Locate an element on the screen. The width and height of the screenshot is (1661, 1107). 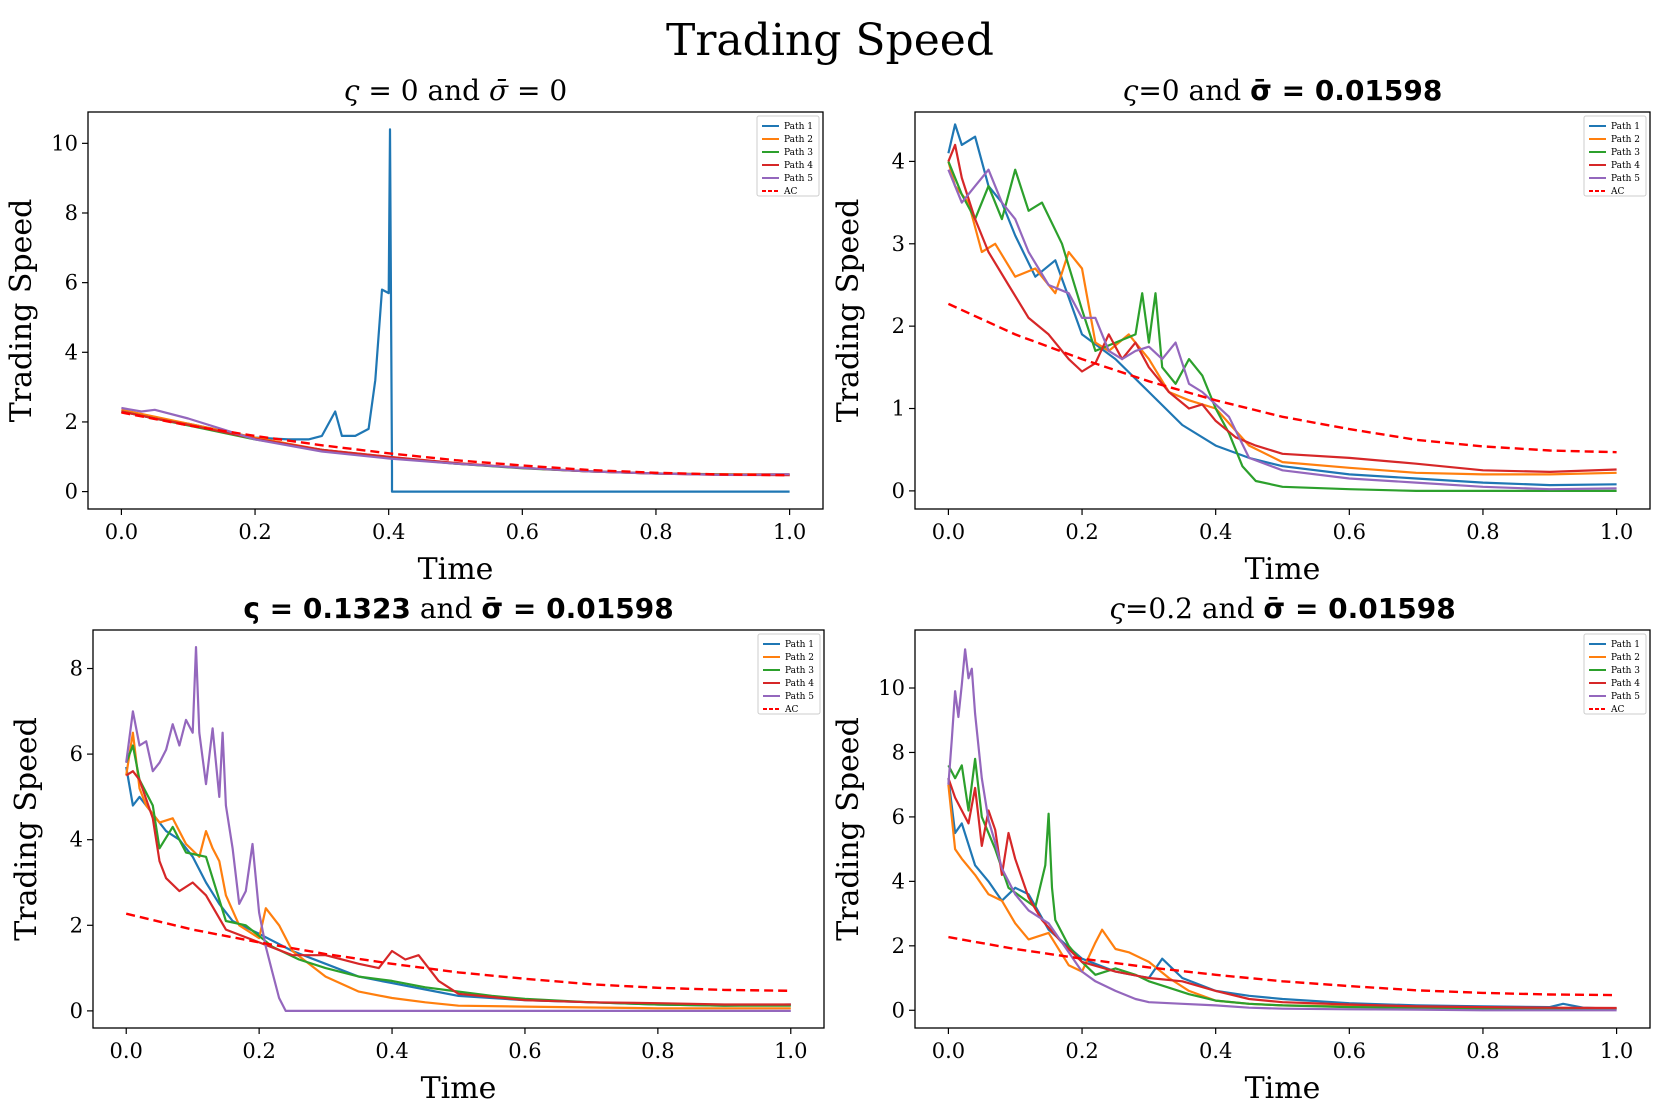
subplot-title: ς=0.2 and σ̄ = 0.01598 is located at coordinates (1282, 608).